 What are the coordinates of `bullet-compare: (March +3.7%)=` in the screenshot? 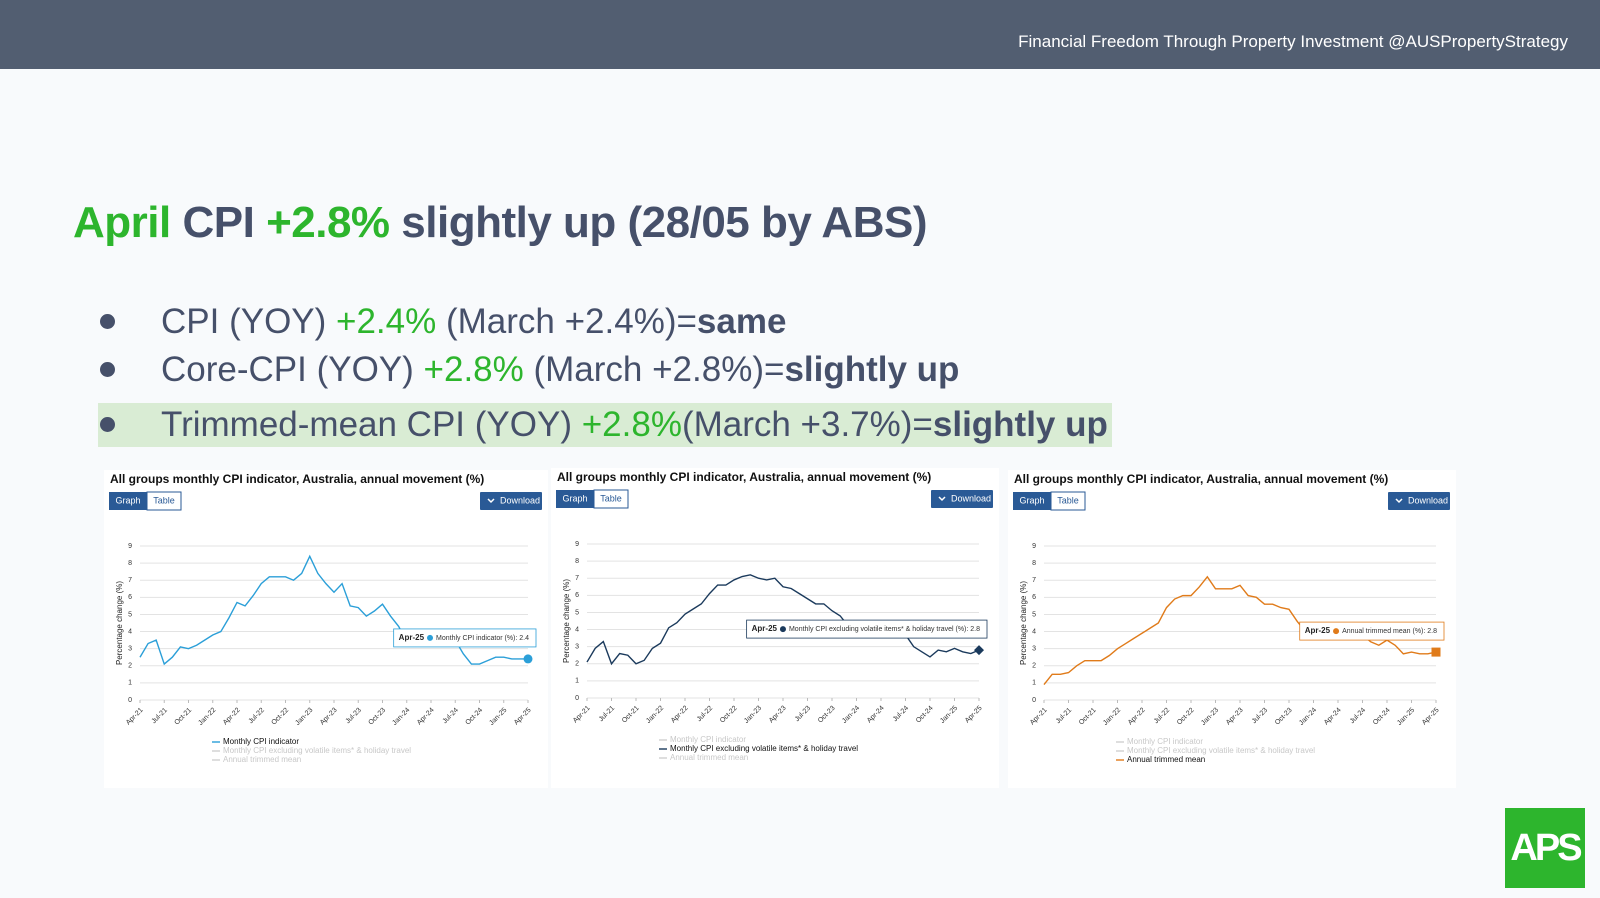 It's located at (807, 424).